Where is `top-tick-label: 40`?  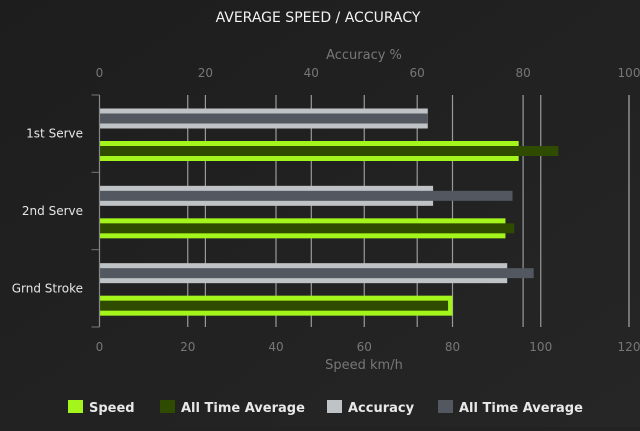
top-tick-label: 40 is located at coordinates (311, 73).